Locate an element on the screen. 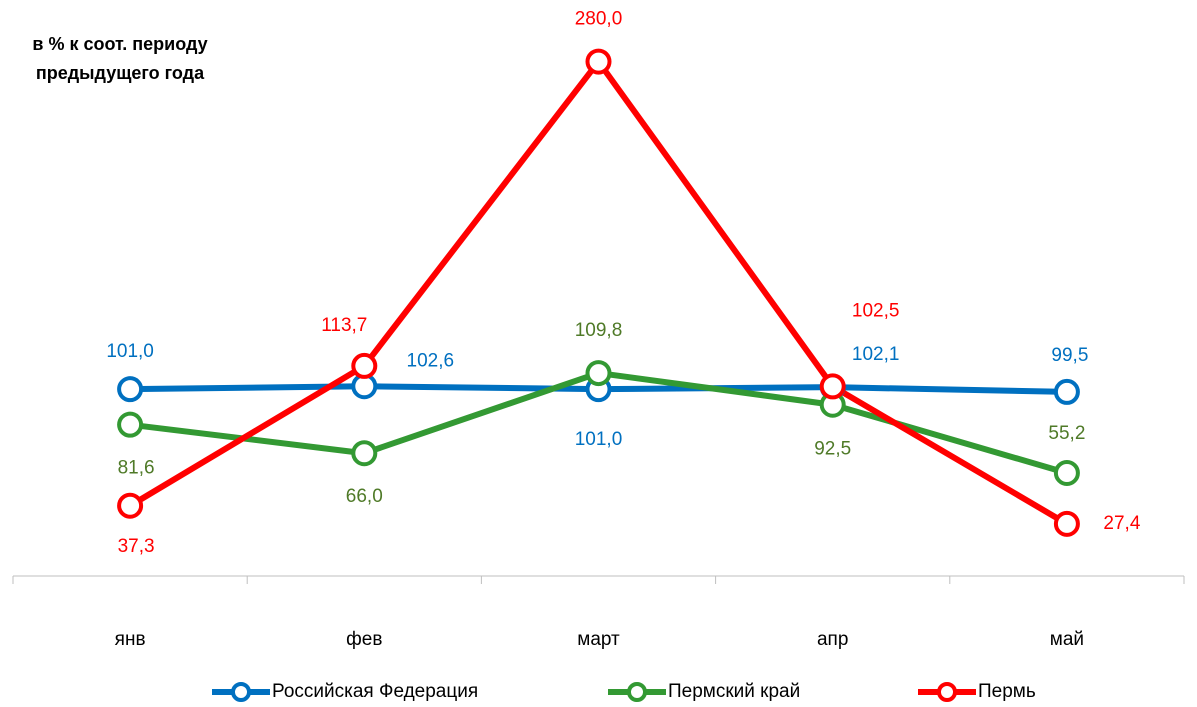 This screenshot has width=1197, height=707. x-tick-label: янв is located at coordinates (130, 639).